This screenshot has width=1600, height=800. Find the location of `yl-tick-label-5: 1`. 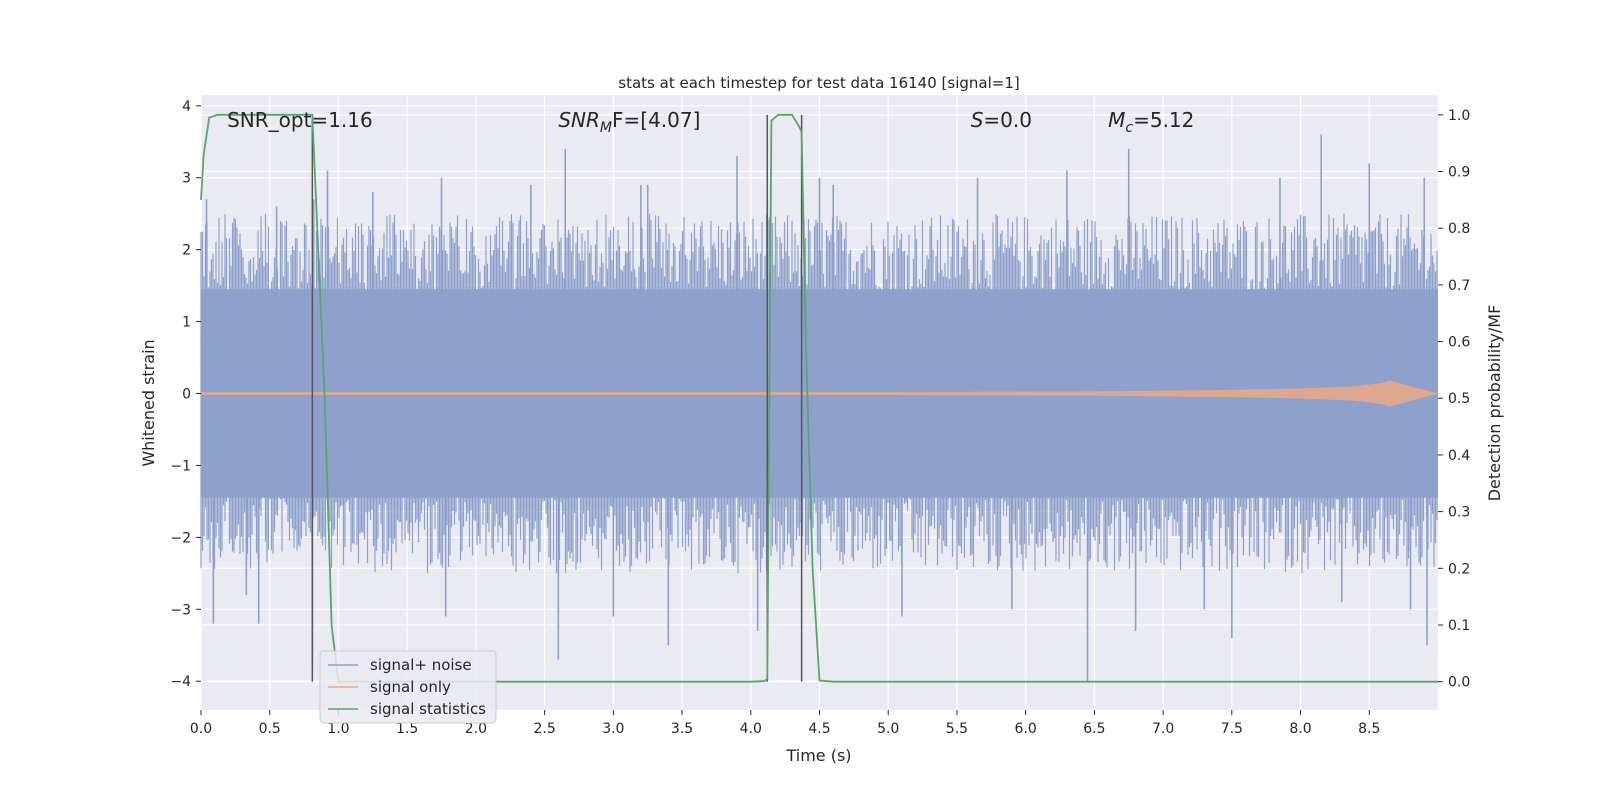

yl-tick-label-5: 1 is located at coordinates (186, 323).